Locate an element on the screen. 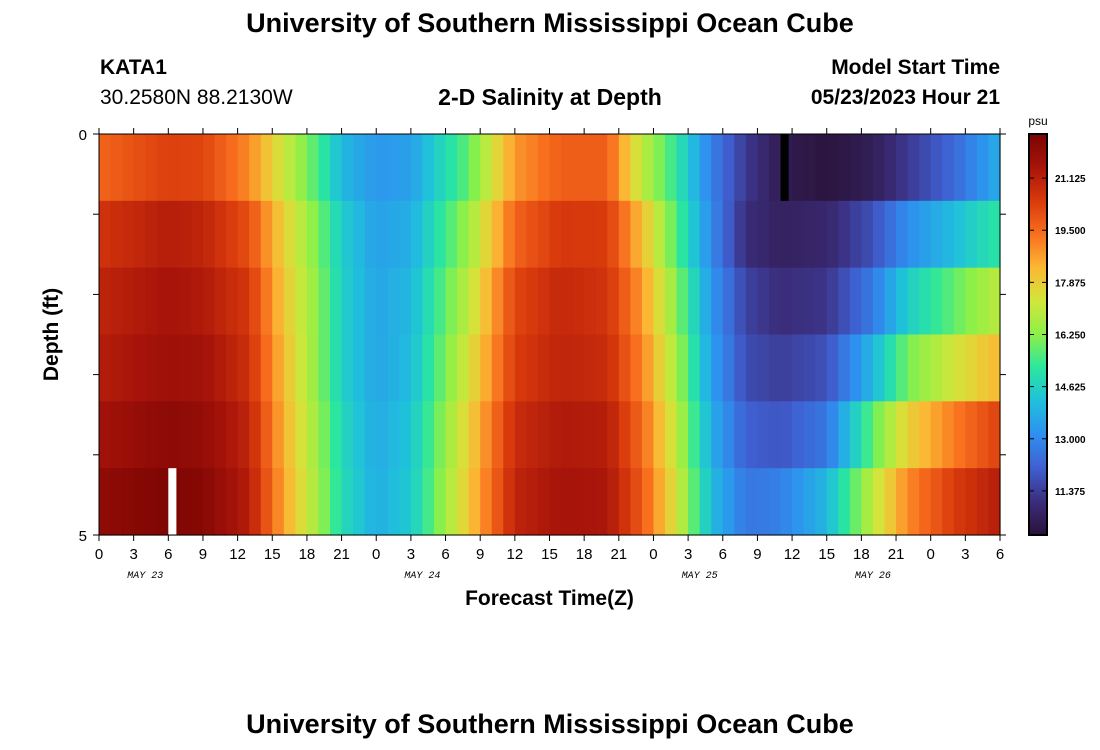 The width and height of the screenshot is (1100, 750). x-tick-label: 12 is located at coordinates (792, 554).